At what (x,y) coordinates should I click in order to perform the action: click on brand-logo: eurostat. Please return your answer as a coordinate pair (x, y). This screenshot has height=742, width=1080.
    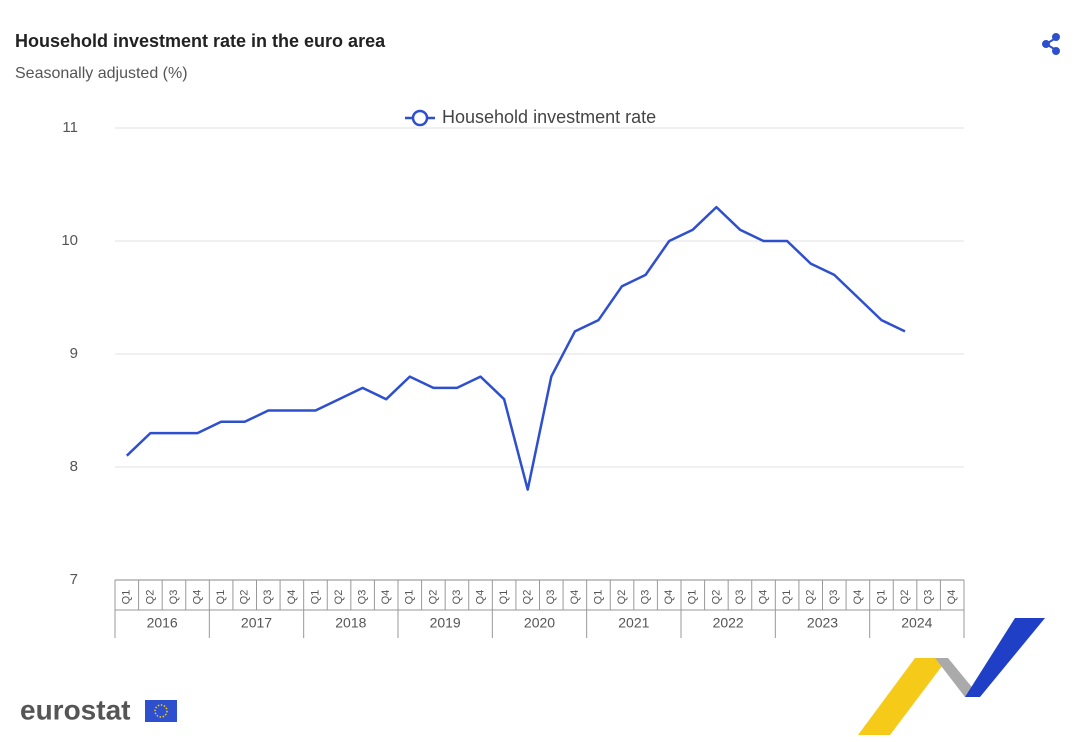
    Looking at the image, I should click on (75, 709).